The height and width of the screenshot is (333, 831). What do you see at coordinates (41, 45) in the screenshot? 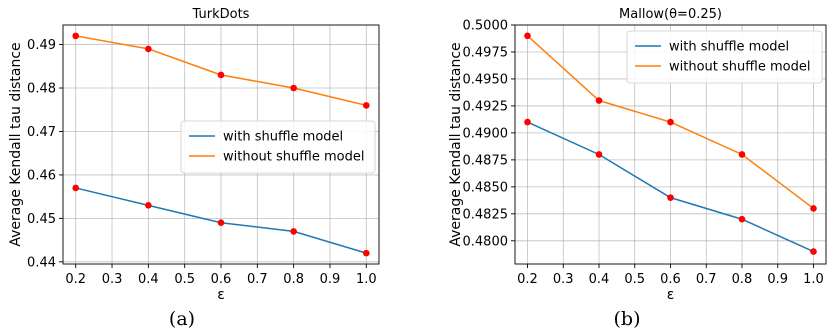
I see `y-tick-label: 0.49` at bounding box center [41, 45].